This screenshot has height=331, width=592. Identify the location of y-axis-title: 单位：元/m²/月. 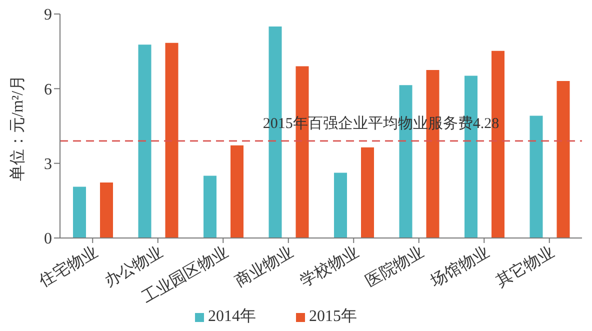
(17, 127).